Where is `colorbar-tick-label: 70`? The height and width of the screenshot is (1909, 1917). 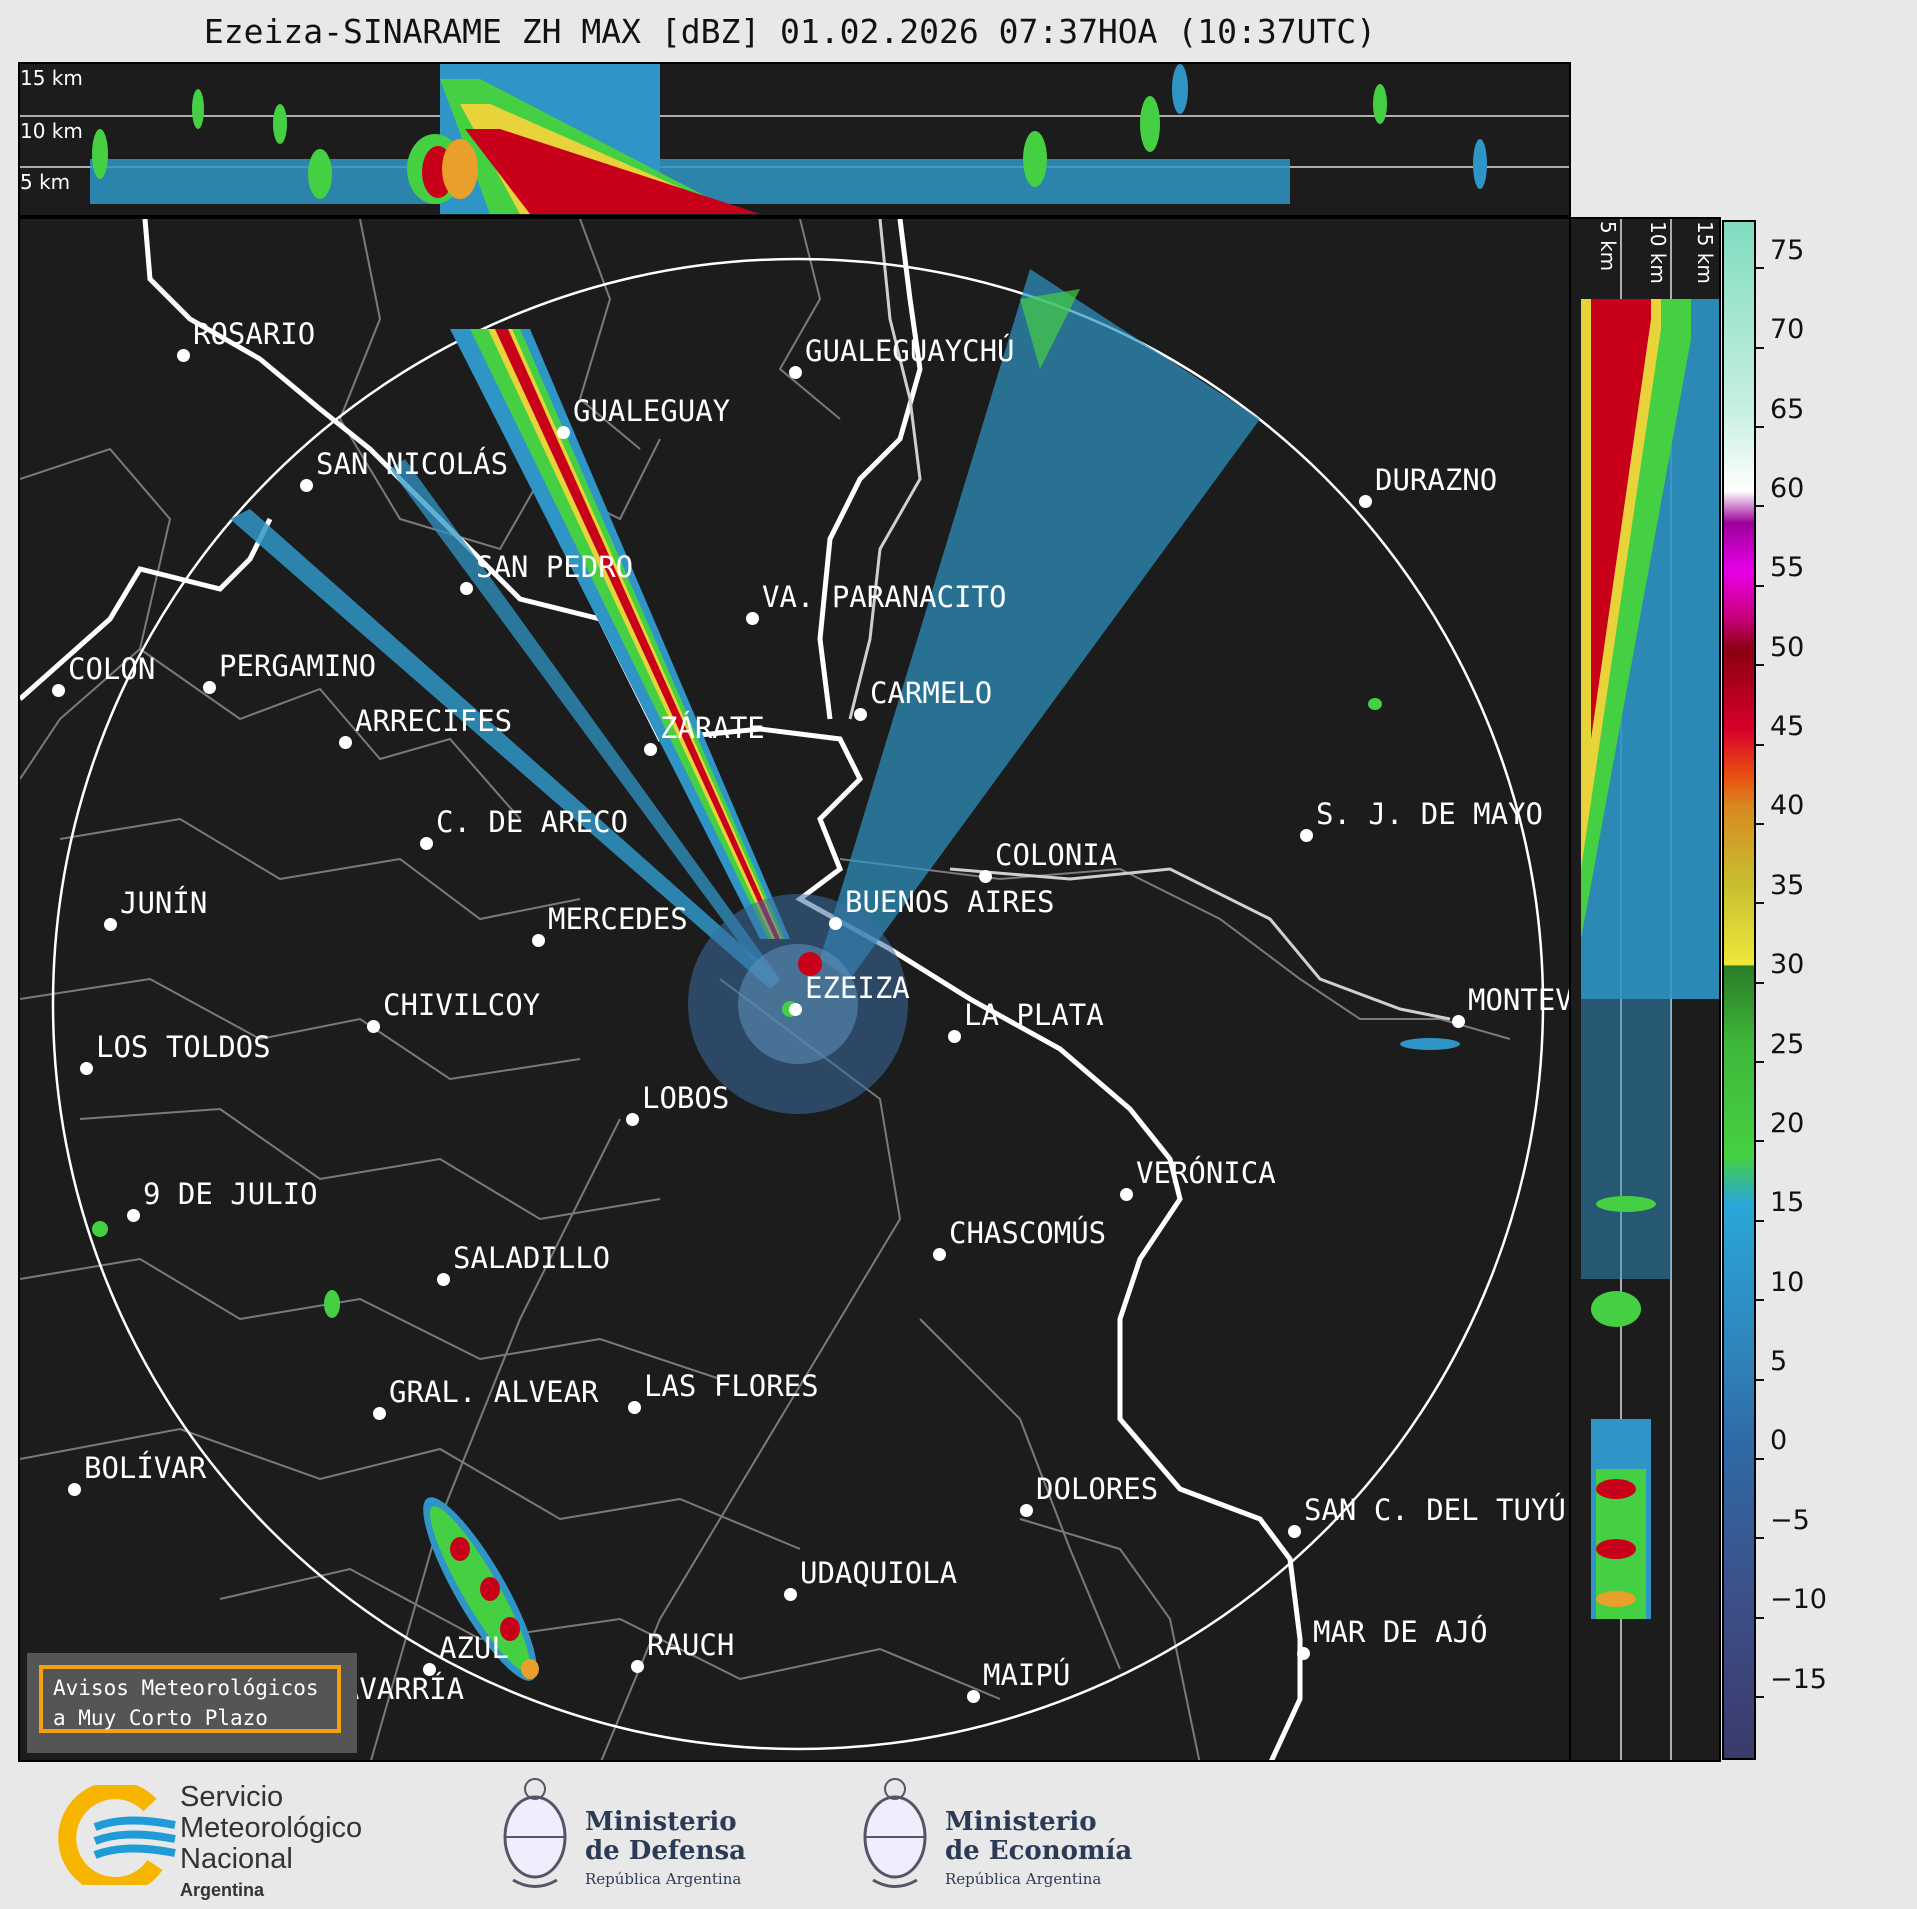 colorbar-tick-label: 70 is located at coordinates (1780, 338).